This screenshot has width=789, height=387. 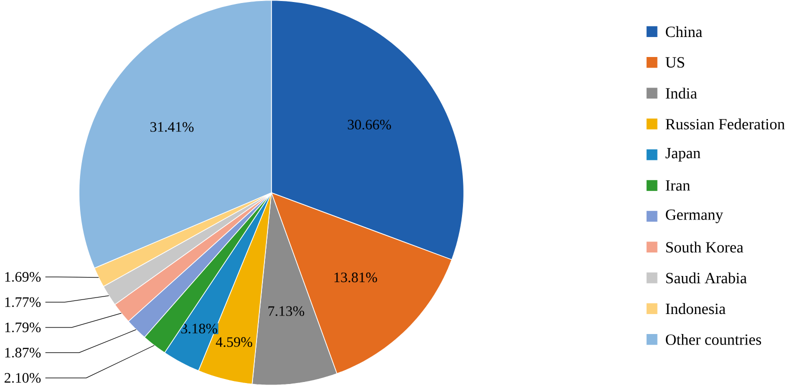 I want to click on data-label: 1.69%, so click(x=23, y=277).